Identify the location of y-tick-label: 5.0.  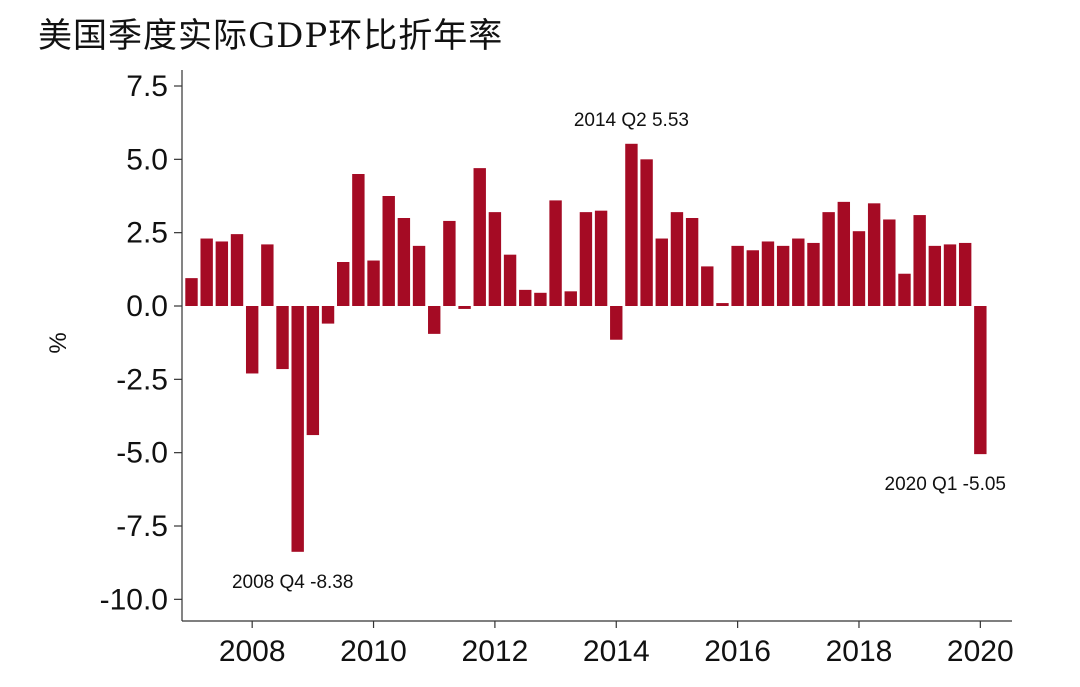
(147, 159).